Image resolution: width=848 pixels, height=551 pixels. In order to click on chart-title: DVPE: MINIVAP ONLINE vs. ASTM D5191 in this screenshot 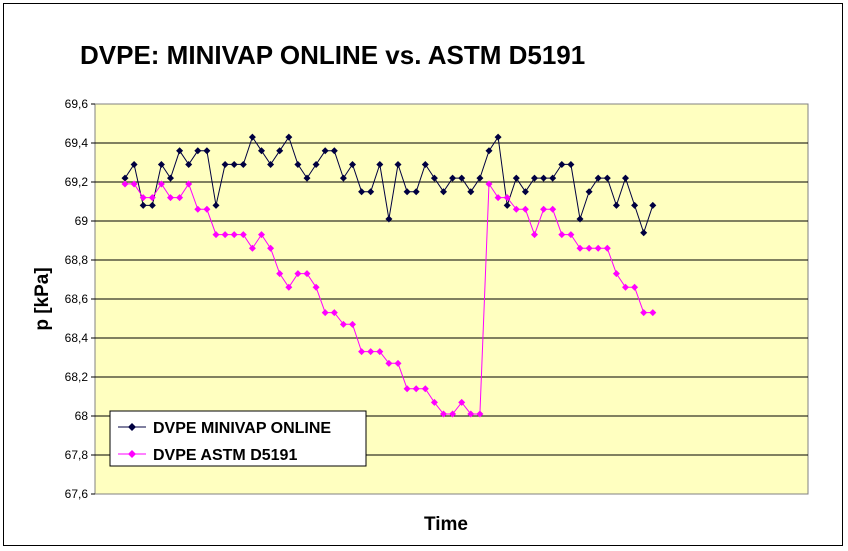, I will do `click(332, 55)`.